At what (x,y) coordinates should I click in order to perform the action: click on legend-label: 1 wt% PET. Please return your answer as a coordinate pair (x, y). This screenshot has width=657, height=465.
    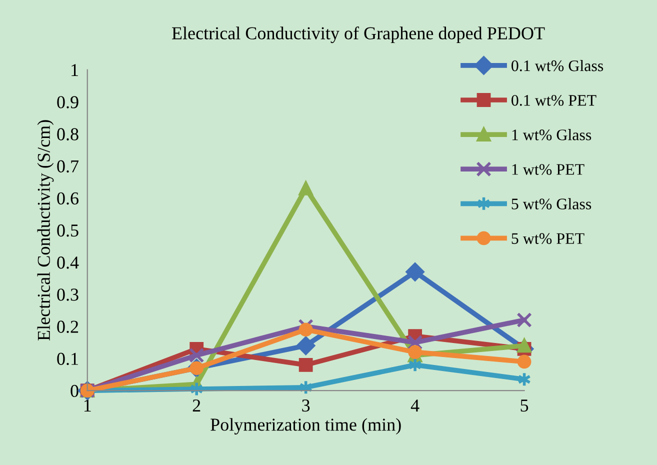
    Looking at the image, I should click on (548, 169).